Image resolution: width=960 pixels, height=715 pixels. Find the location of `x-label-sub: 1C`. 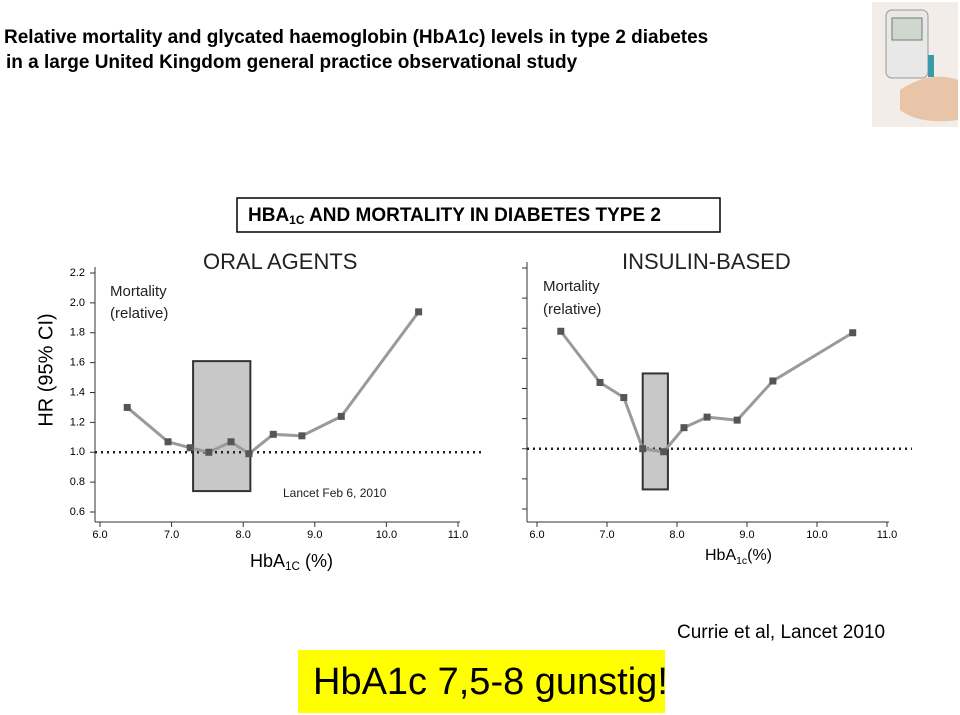

x-label-sub: 1C is located at coordinates (292, 566).